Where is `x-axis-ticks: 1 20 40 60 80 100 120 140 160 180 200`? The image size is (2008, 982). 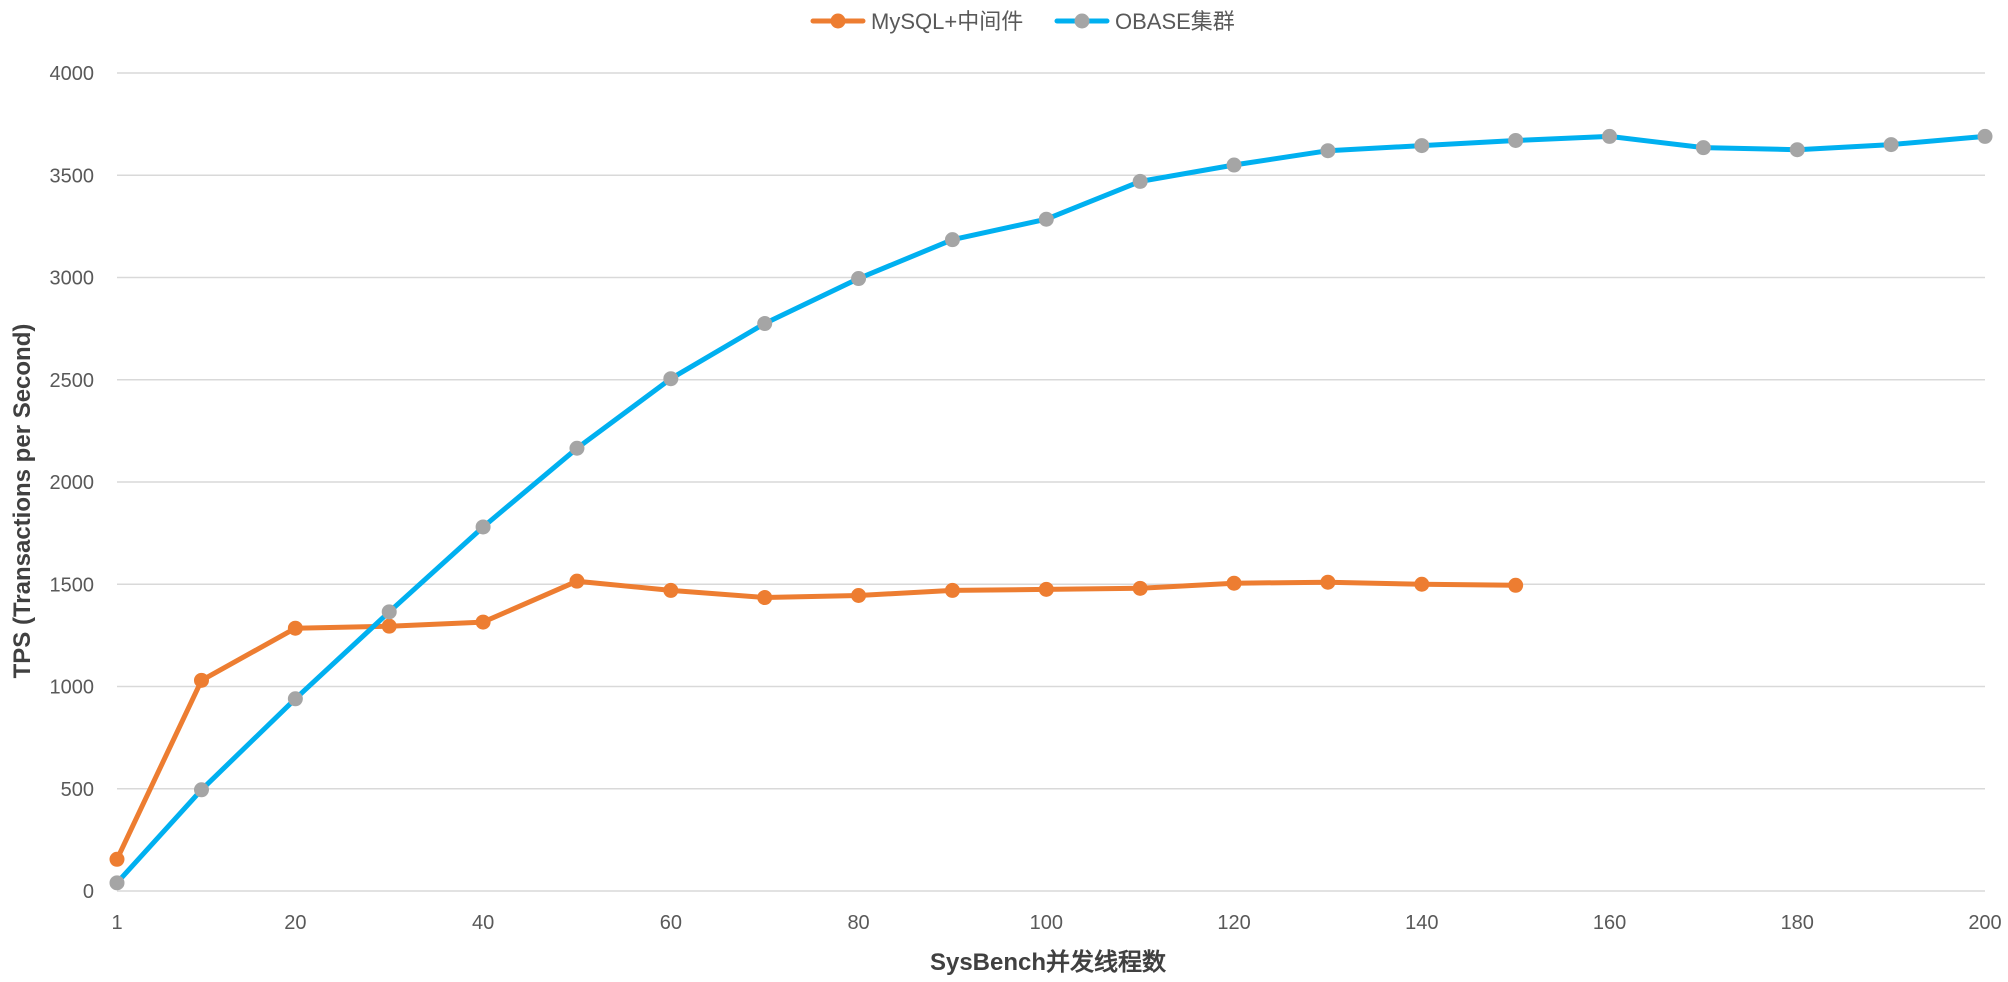
x-axis-ticks: 1 20 40 60 80 100 120 140 160 180 200 is located at coordinates (1056, 923).